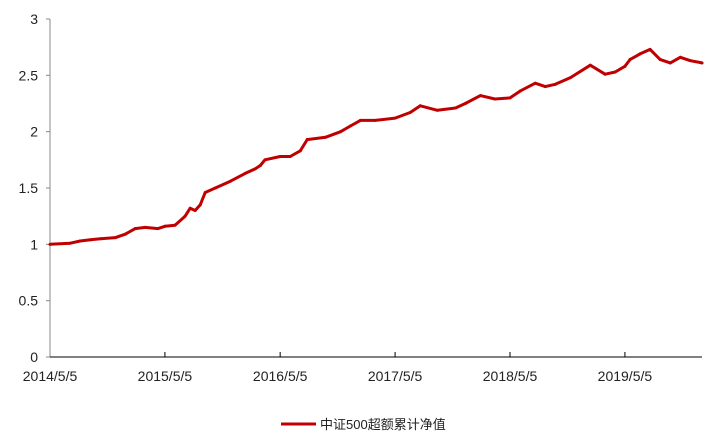  I want to click on legend: 中证500超额累计净值, so click(363, 424).